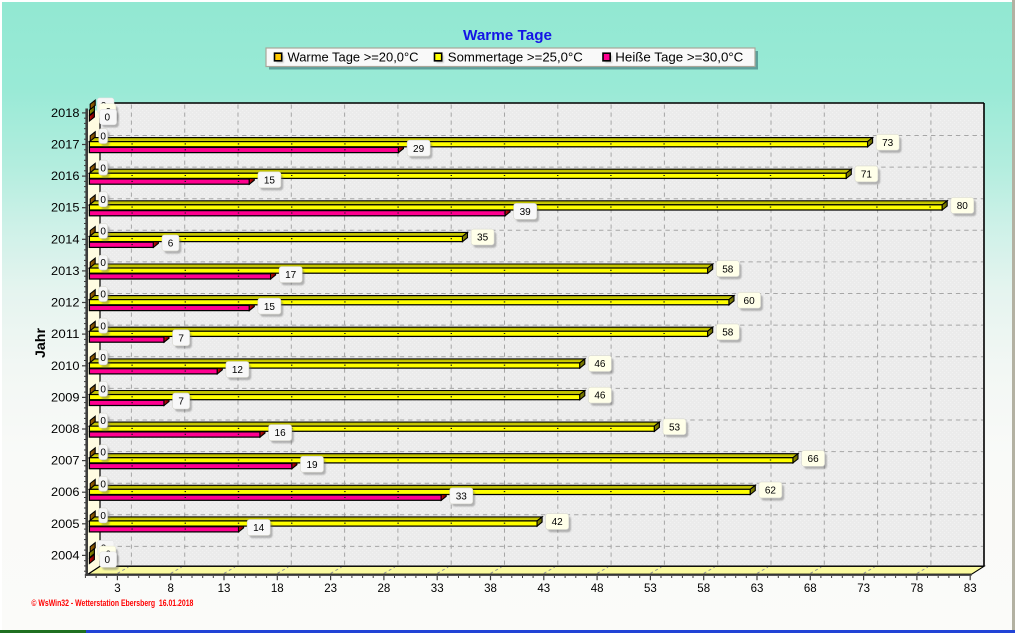 This screenshot has width=1015, height=633. I want to click on svg-text: 83, so click(970, 589).